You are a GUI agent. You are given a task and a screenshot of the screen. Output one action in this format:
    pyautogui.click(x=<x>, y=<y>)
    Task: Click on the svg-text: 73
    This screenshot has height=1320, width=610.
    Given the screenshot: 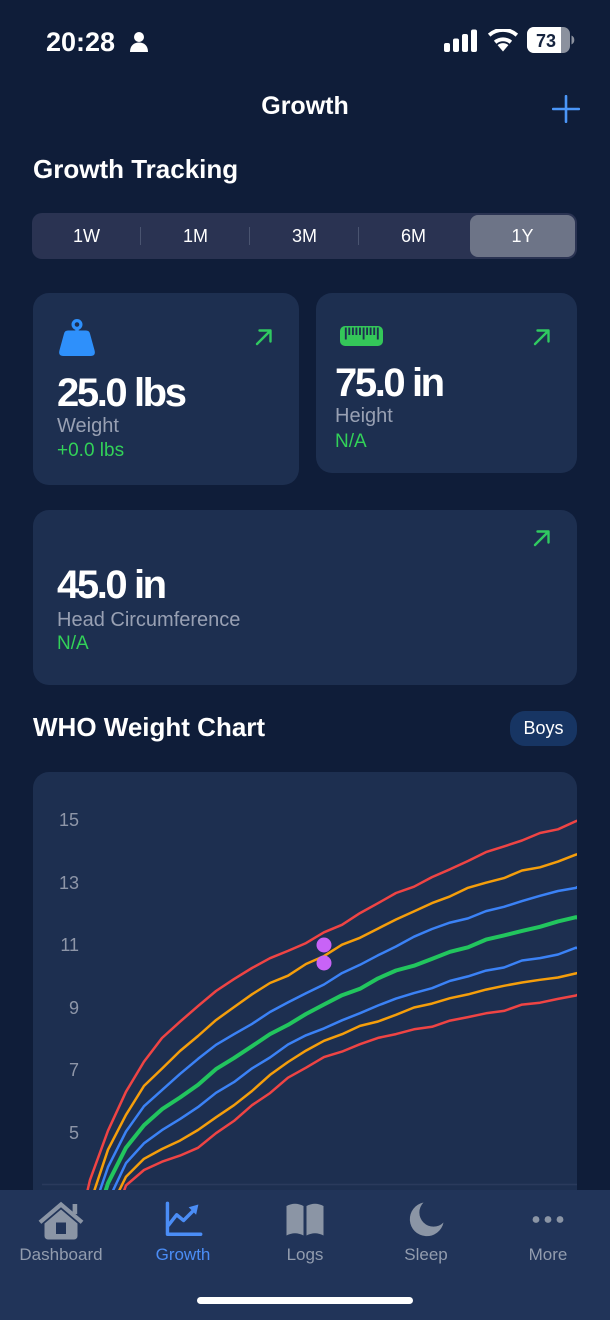 What is the action you would take?
    pyautogui.click(x=546, y=41)
    